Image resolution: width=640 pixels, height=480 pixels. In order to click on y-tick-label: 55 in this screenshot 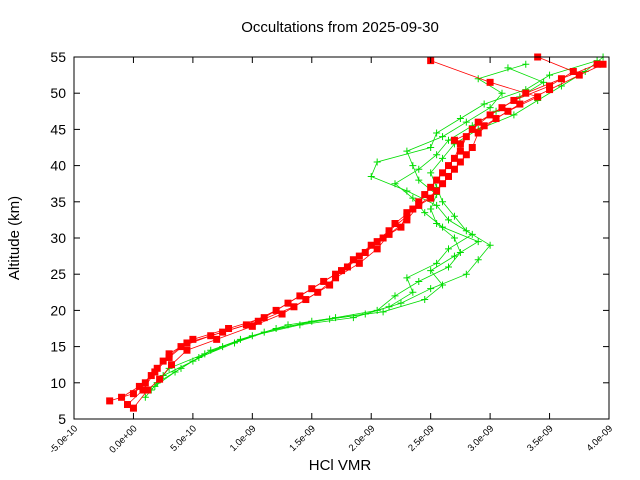, I will do `click(58, 57)`.